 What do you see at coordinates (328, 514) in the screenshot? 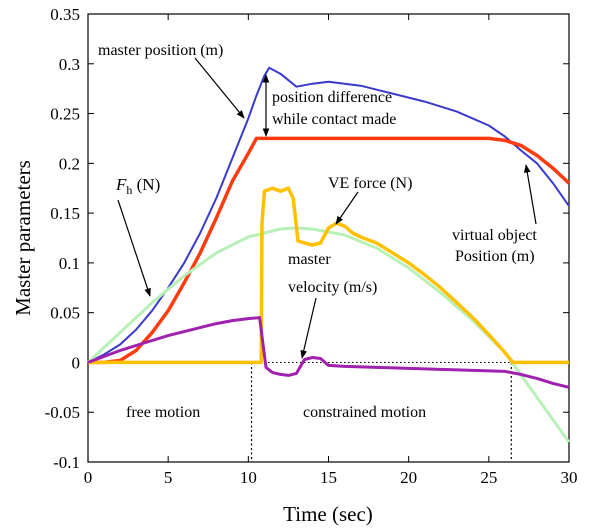
I see `x-axis-title: Time (sec)` at bounding box center [328, 514].